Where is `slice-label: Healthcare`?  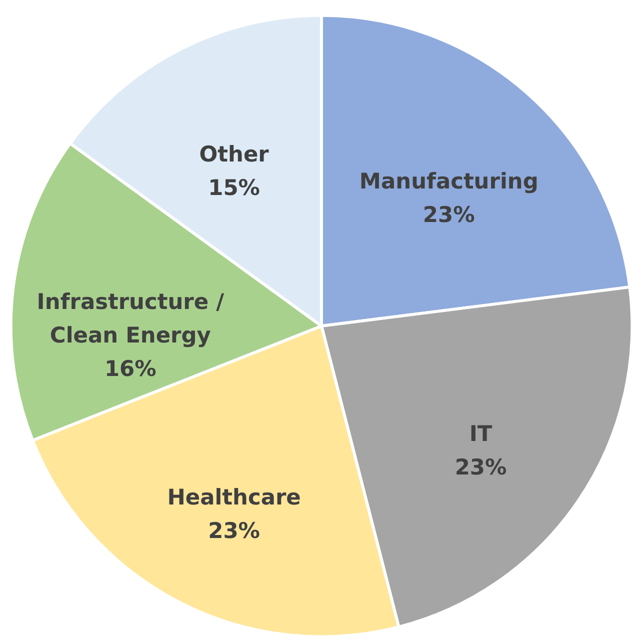
slice-label: Healthcare is located at coordinates (234, 498).